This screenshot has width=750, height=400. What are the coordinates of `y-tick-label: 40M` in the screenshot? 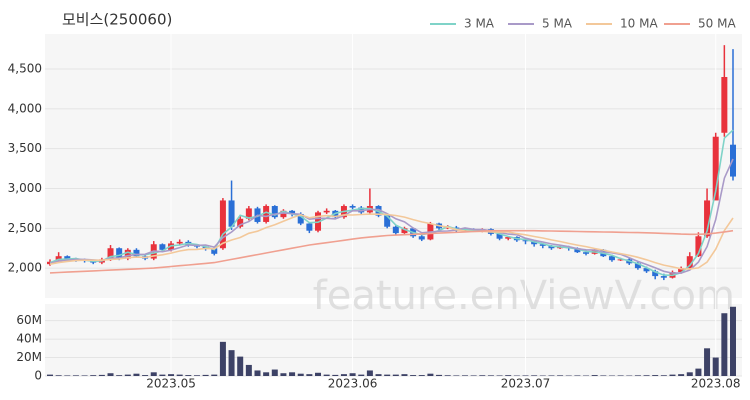 It's located at (29, 339).